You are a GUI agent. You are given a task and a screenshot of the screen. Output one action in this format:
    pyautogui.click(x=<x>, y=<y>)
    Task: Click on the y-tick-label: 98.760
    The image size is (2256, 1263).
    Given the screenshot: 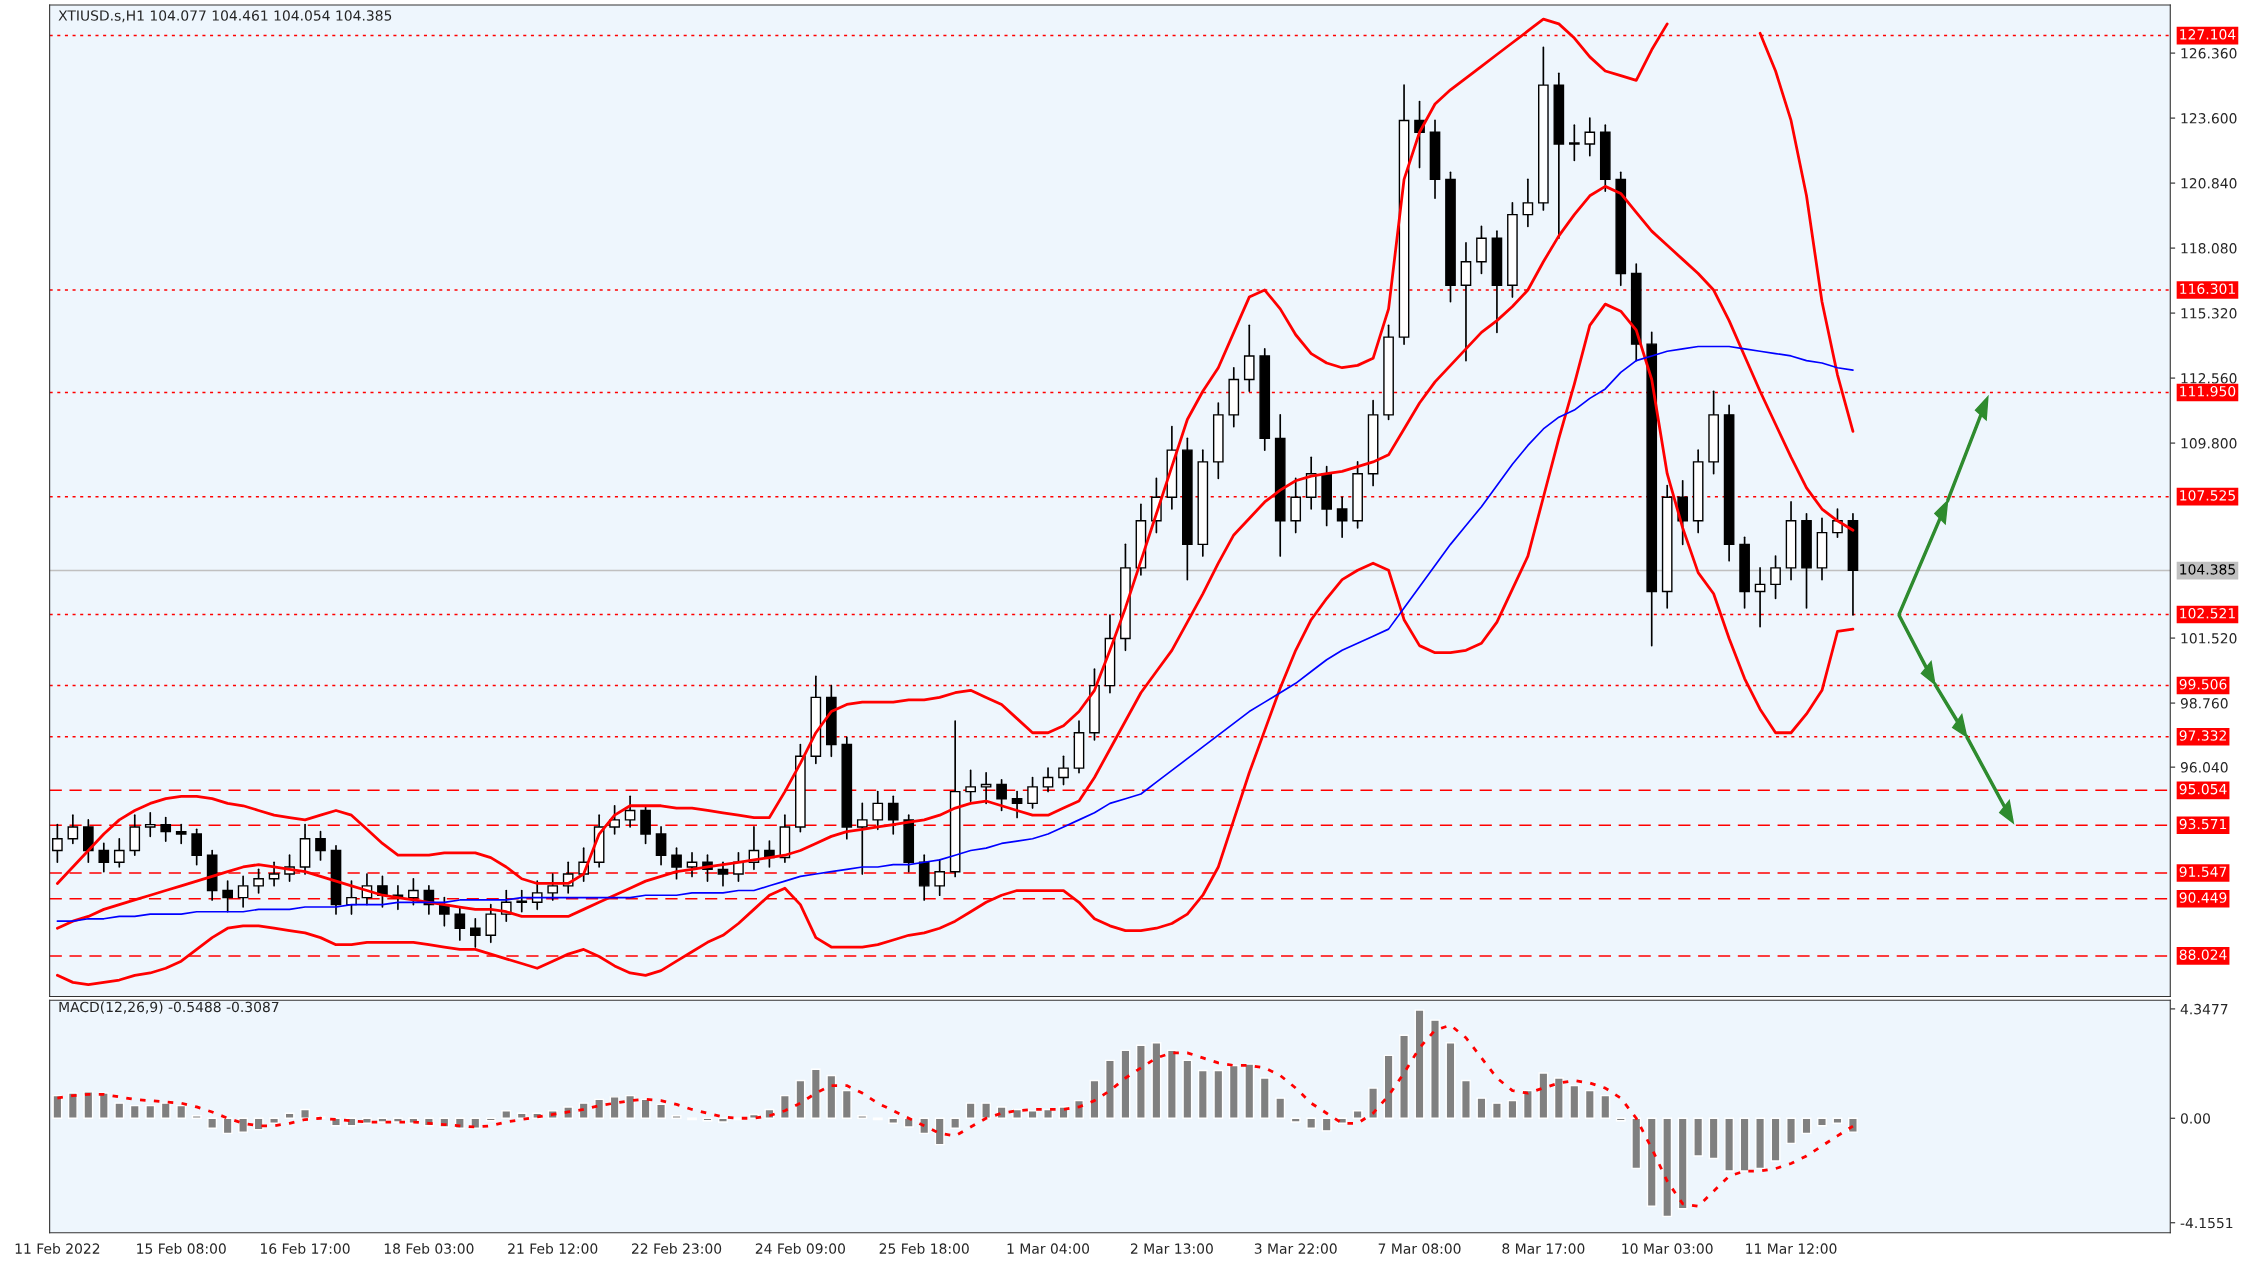 What is the action you would take?
    pyautogui.click(x=2204, y=703)
    